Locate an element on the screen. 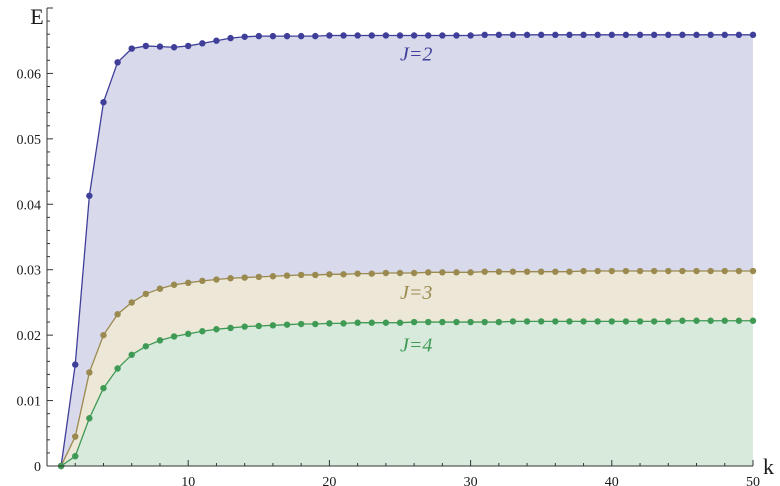 This screenshot has height=486, width=780. x-tick-label-50: 50 is located at coordinates (753, 480).